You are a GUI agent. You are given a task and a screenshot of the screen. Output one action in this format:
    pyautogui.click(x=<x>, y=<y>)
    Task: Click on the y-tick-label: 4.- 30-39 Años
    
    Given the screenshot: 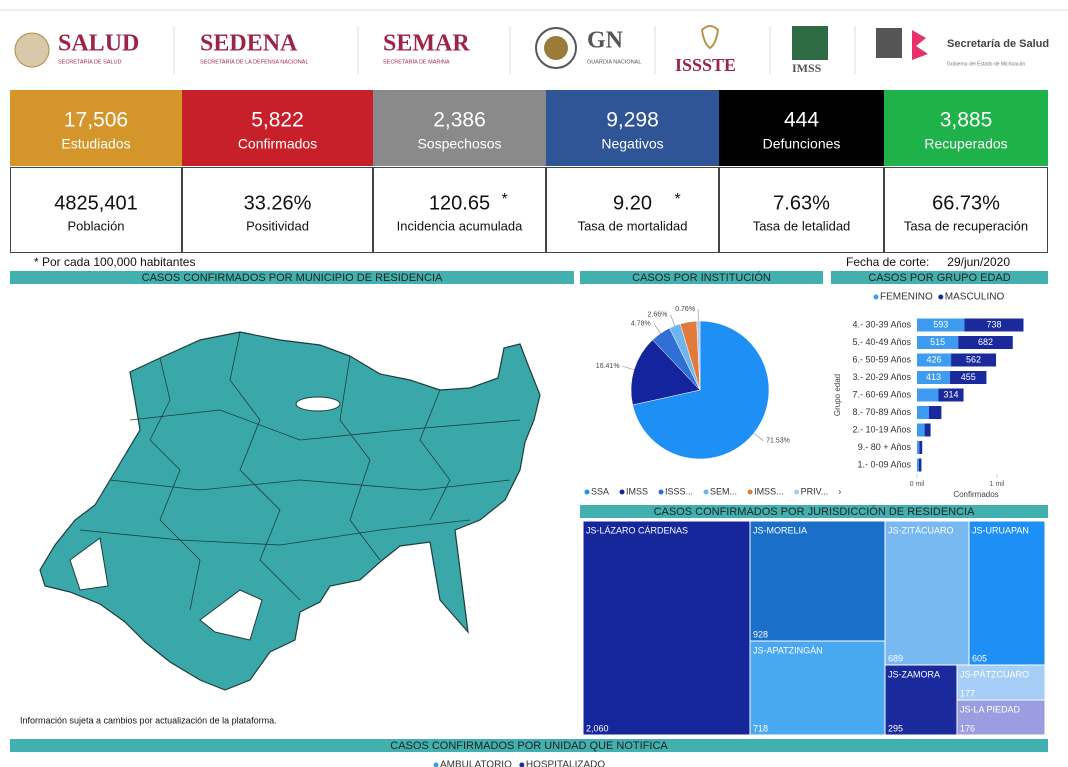 What is the action you would take?
    pyautogui.click(x=881, y=324)
    